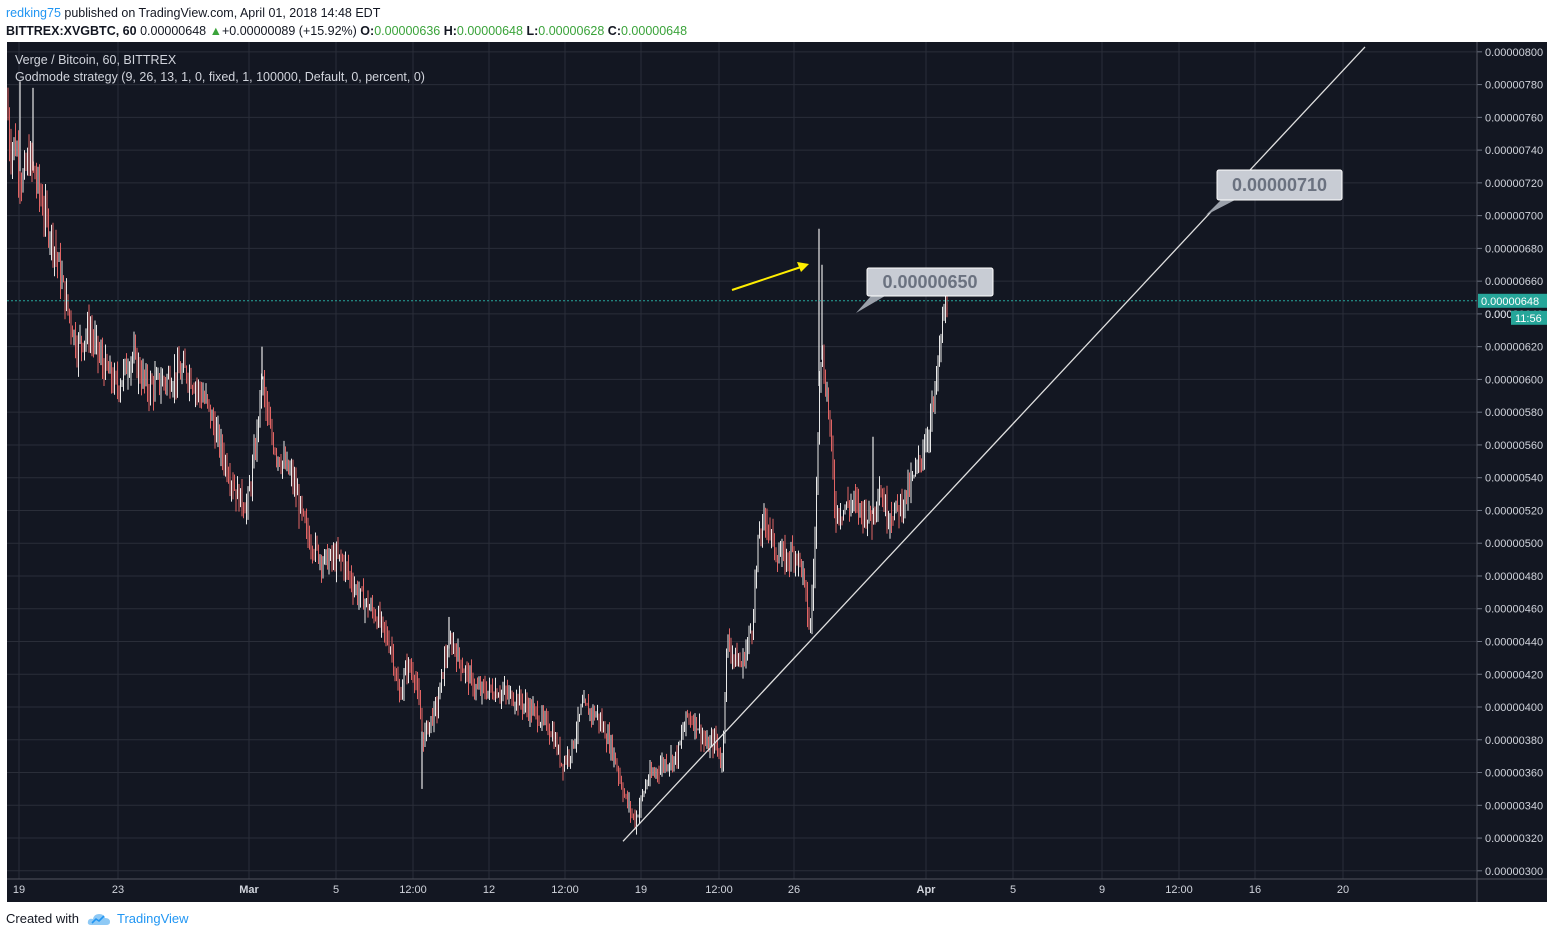  I want to click on y-tick-label: 0.00000720, so click(1514, 184).